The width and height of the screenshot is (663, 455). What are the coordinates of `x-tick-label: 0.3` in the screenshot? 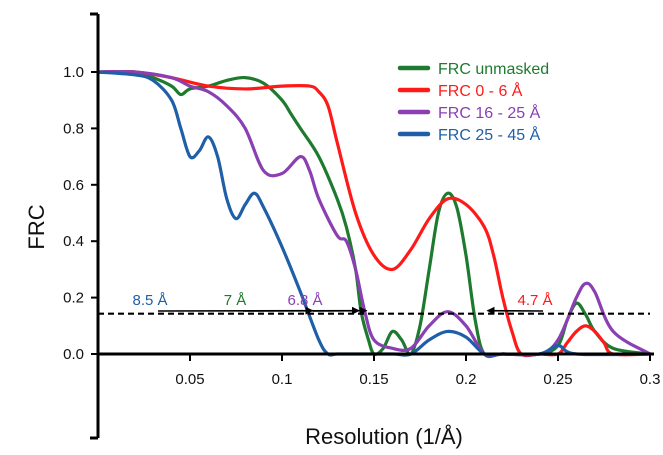 It's located at (650, 379).